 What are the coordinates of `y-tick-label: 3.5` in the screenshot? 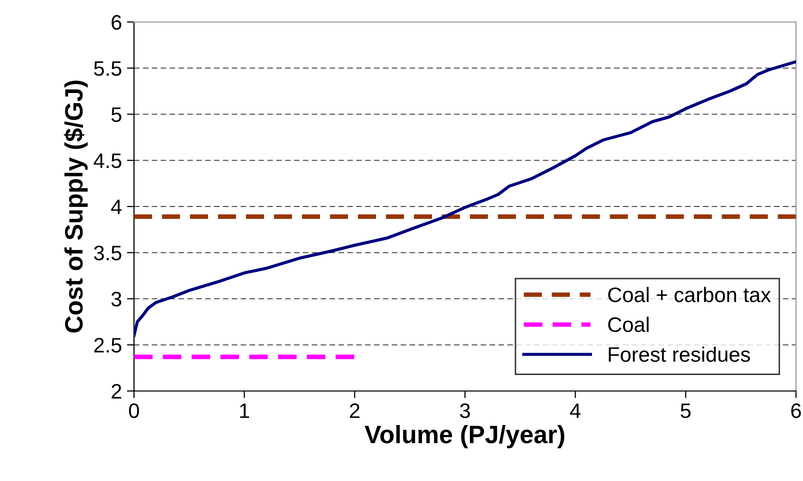 It's located at (108, 253).